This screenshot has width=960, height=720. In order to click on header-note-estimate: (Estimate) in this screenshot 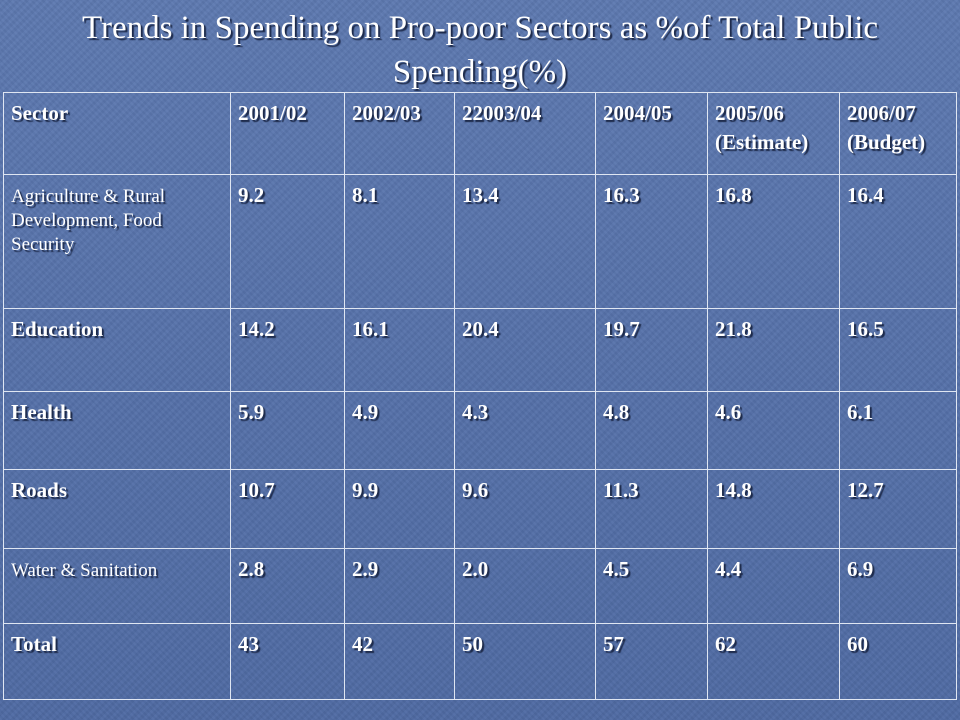, I will do `click(762, 142)`.